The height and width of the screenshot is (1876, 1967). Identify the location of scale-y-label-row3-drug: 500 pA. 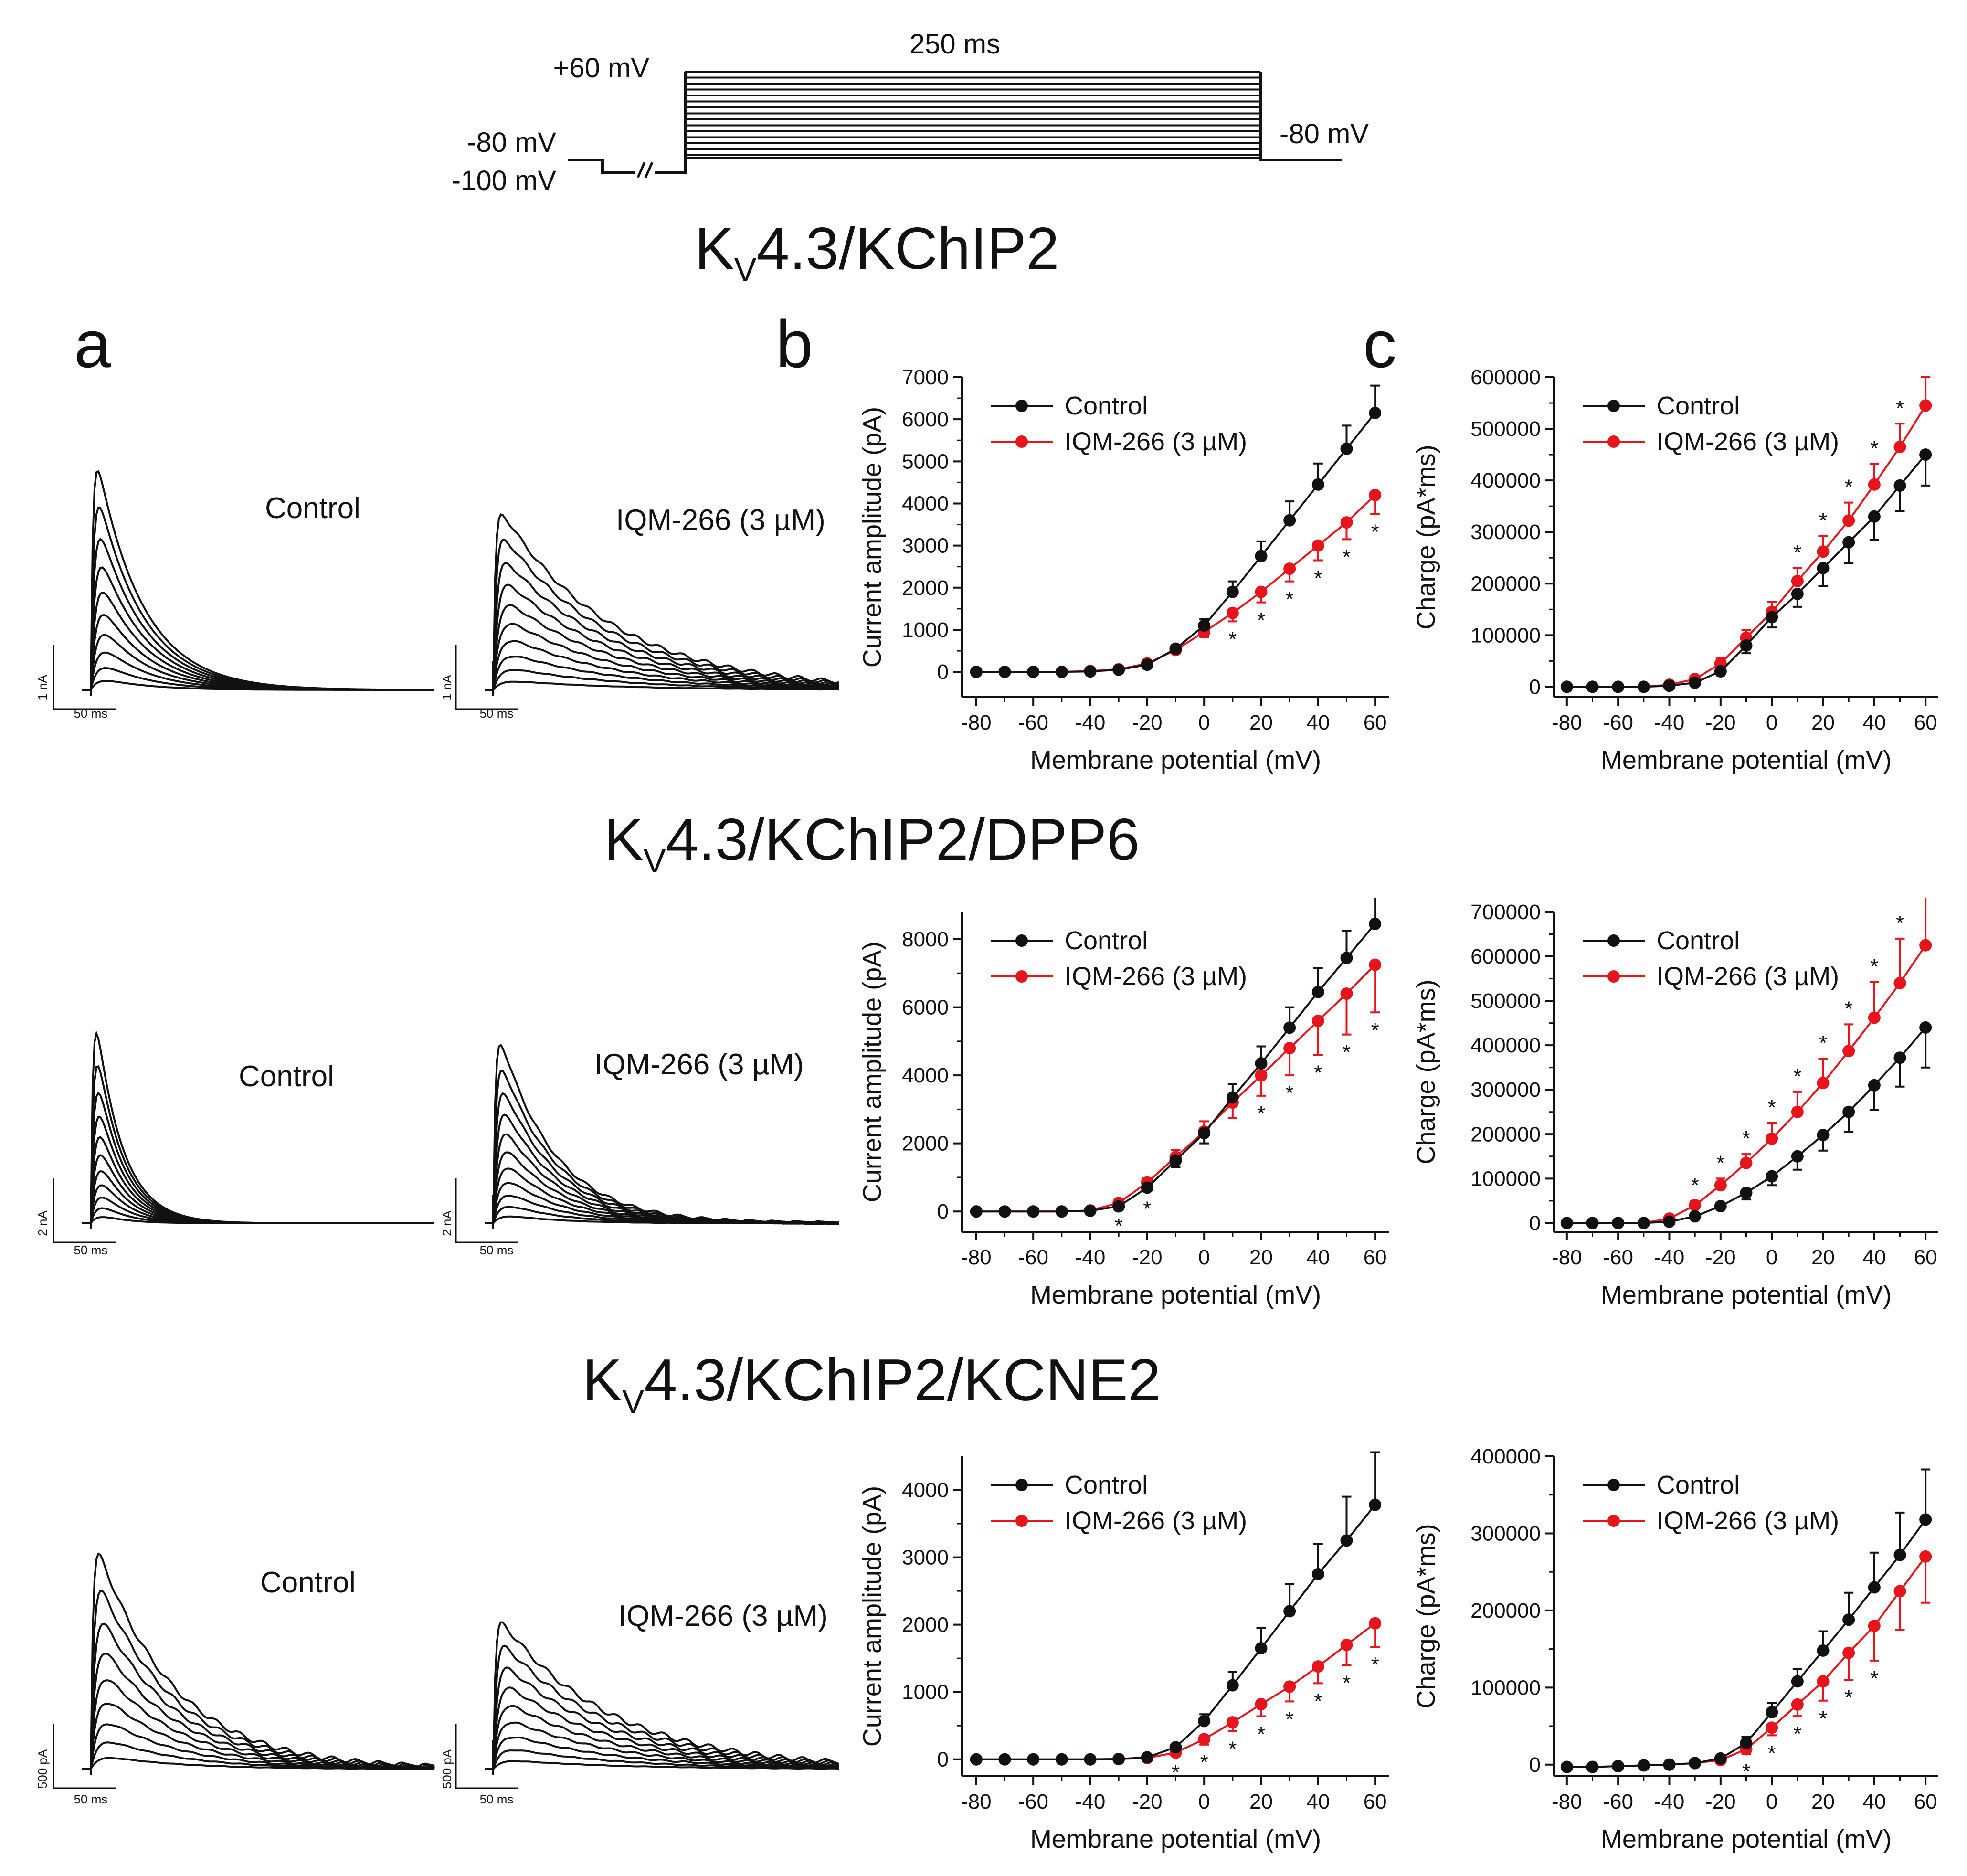
(447, 1769).